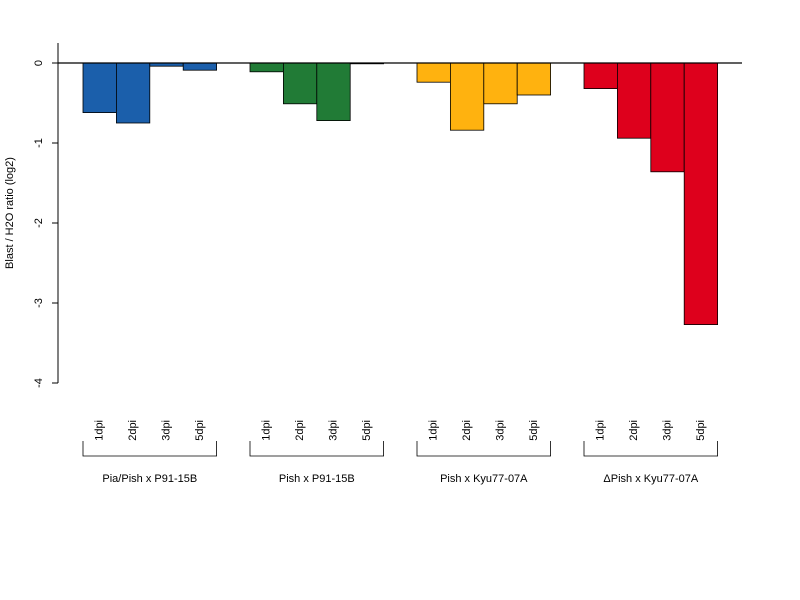 The height and width of the screenshot is (600, 800). What do you see at coordinates (39, 303) in the screenshot?
I see `y-tick-label: -3` at bounding box center [39, 303].